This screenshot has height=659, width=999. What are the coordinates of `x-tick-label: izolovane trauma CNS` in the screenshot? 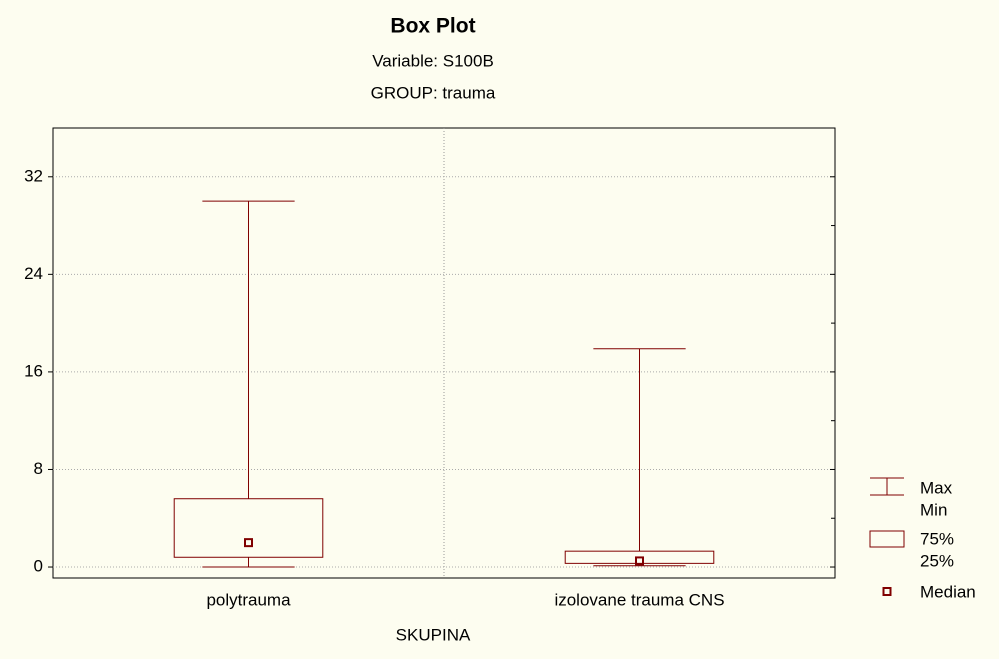 It's located at (639, 599).